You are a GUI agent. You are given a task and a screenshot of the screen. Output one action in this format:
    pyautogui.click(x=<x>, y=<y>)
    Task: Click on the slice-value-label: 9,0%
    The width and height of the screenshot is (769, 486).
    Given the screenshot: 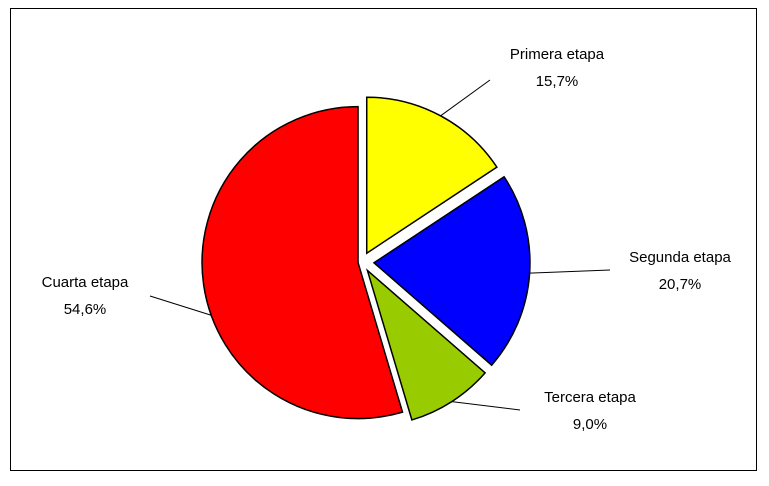 What is the action you would take?
    pyautogui.click(x=590, y=424)
    